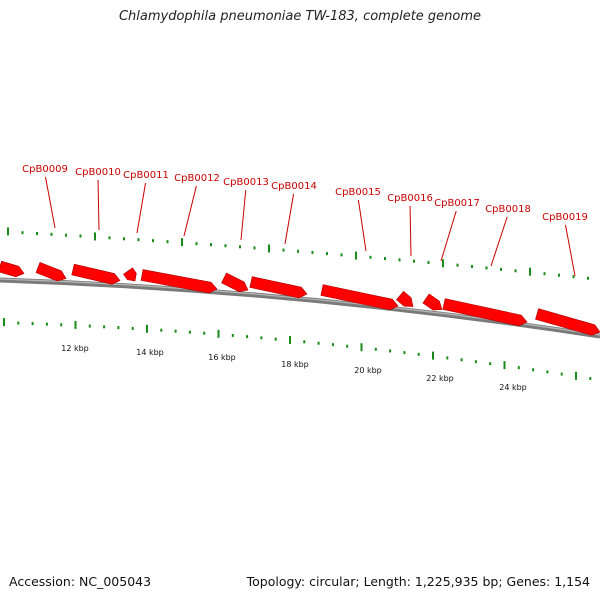  What do you see at coordinates (150, 352) in the screenshot?
I see `scale-label: 14 kbp` at bounding box center [150, 352].